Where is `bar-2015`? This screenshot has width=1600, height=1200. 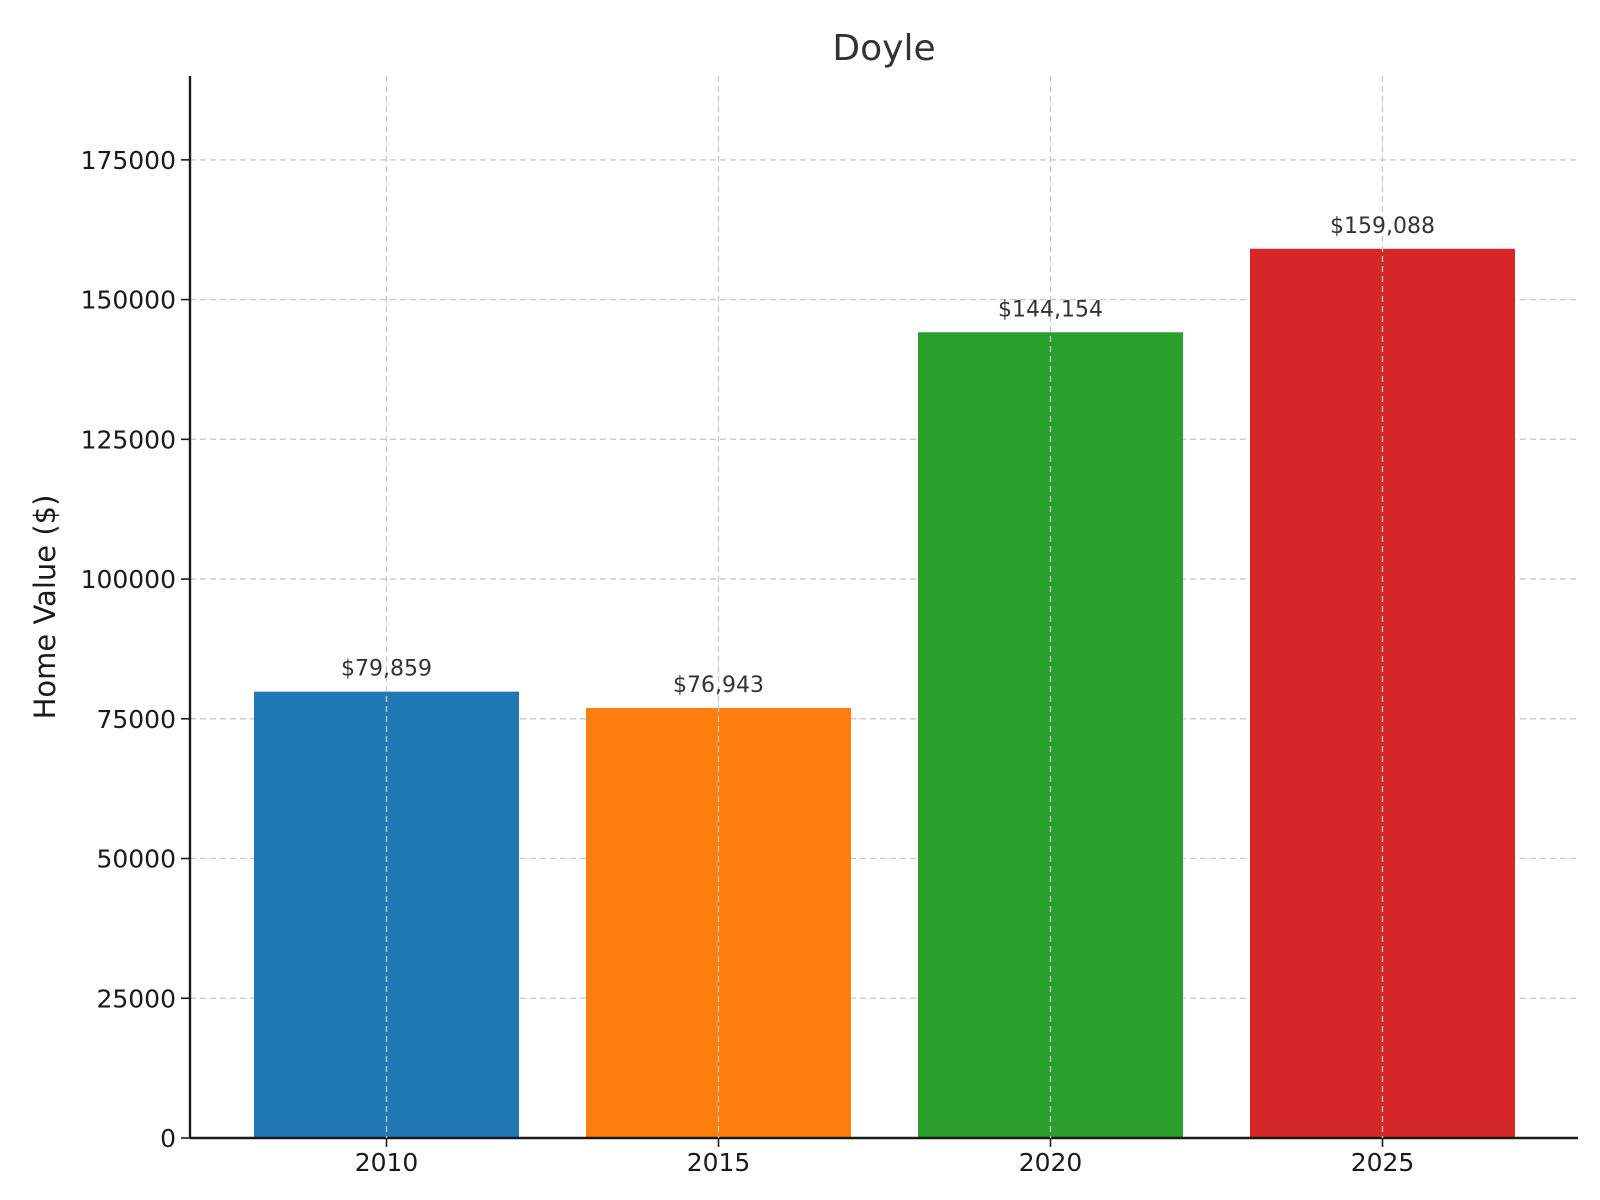 bar-2015 is located at coordinates (718, 922).